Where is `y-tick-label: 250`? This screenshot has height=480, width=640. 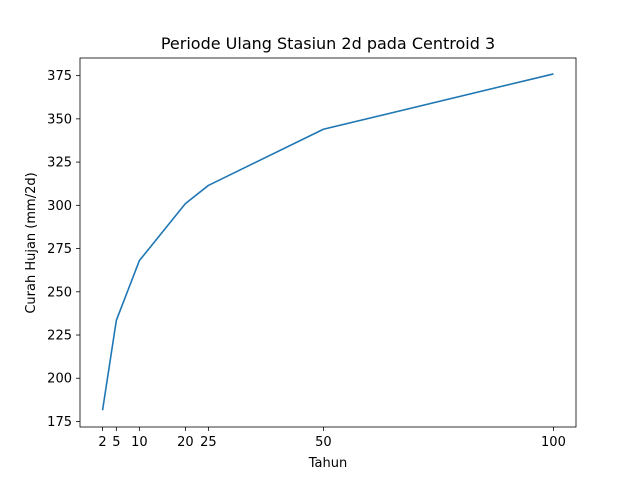
y-tick-label: 250 is located at coordinates (59, 292).